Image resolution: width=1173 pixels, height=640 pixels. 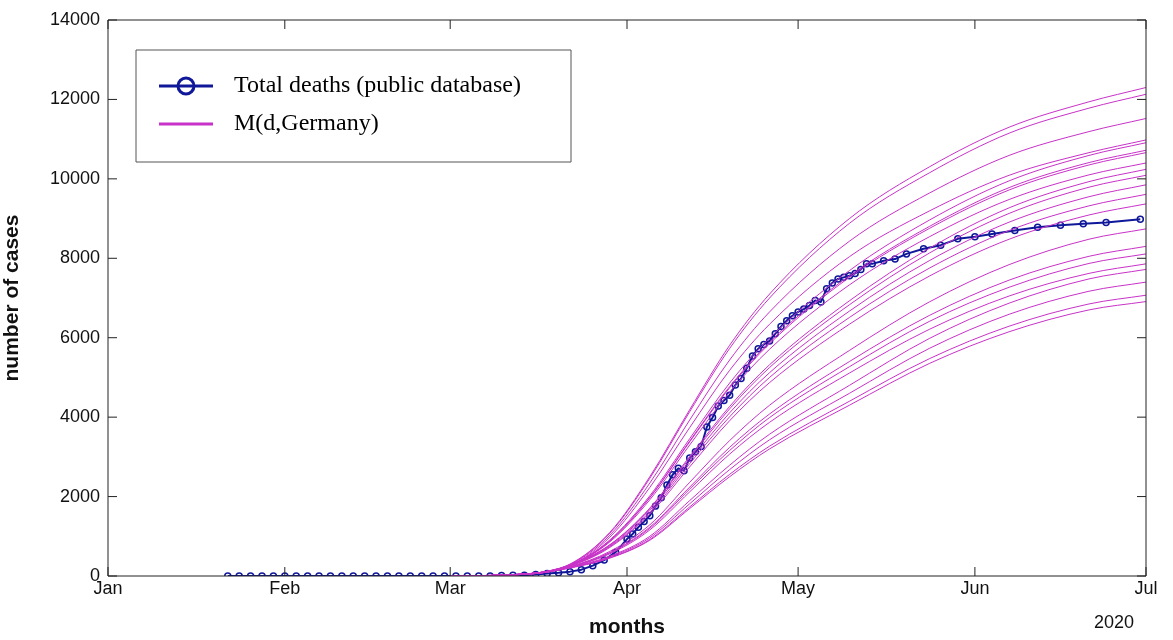 What do you see at coordinates (627, 587) in the screenshot?
I see `x-tick-label: Apr` at bounding box center [627, 587].